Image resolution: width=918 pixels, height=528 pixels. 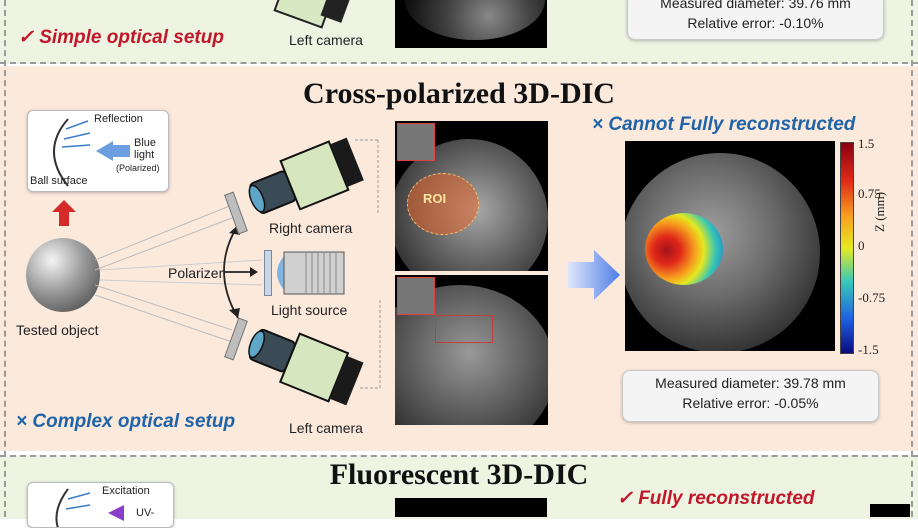 I want to click on colorbar-tick-4: -0.75, so click(x=872, y=297).